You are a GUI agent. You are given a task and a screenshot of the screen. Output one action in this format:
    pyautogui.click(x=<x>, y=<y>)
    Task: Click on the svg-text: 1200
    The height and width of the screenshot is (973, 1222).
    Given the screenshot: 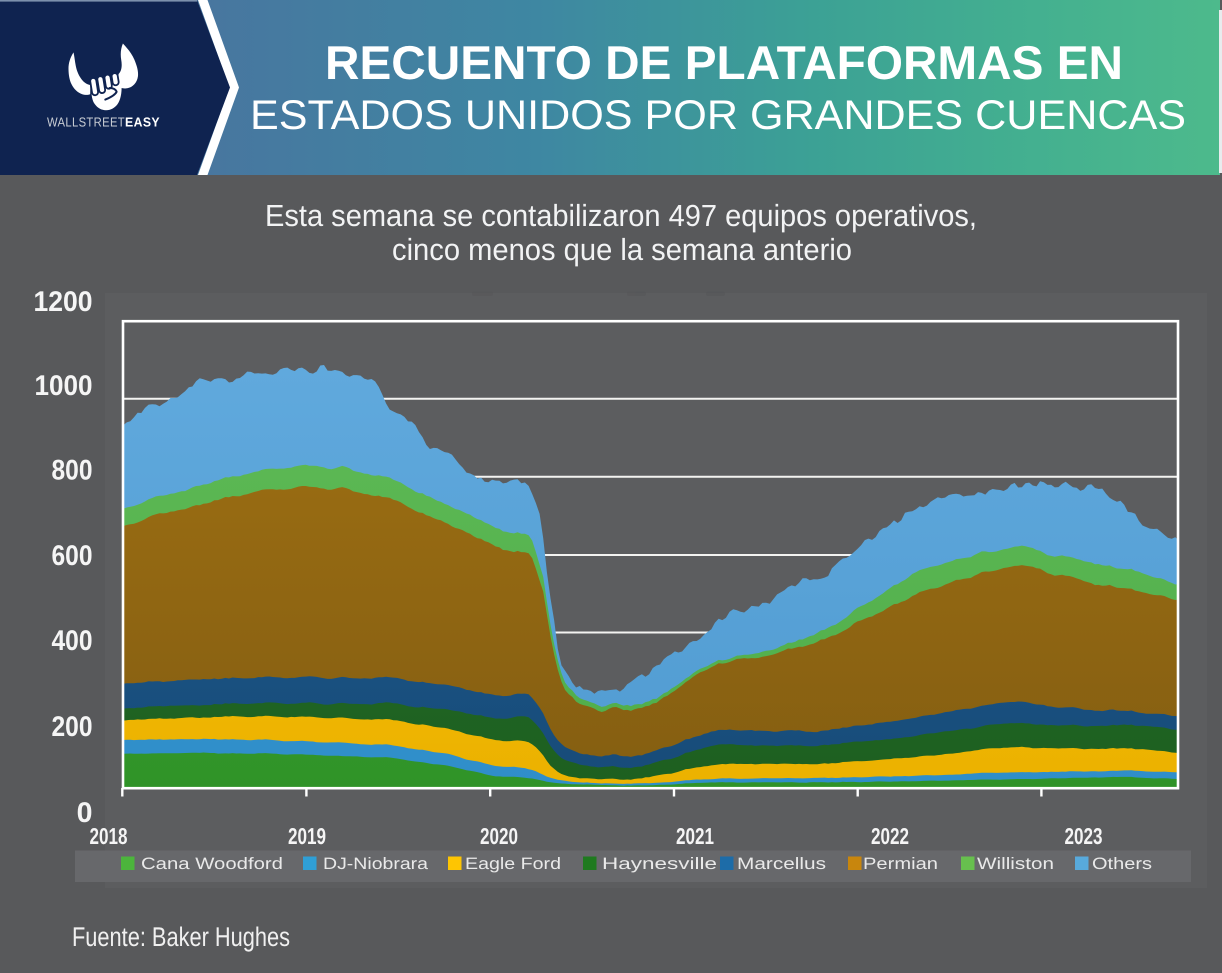 What is the action you would take?
    pyautogui.click(x=63, y=302)
    